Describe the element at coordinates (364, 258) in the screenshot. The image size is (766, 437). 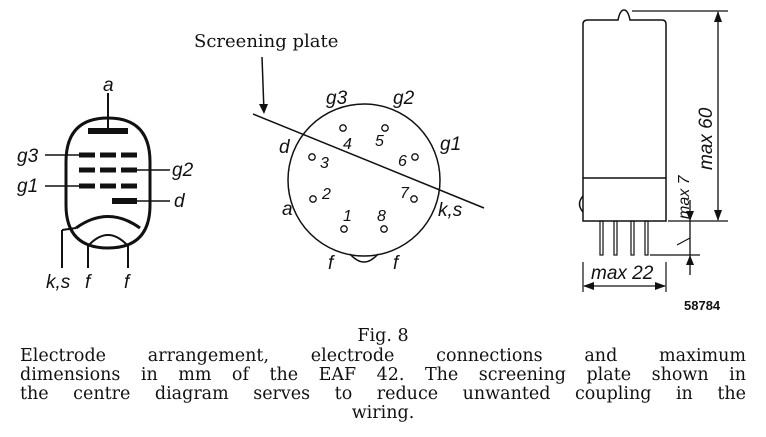
I see `exhaust-tip` at that location.